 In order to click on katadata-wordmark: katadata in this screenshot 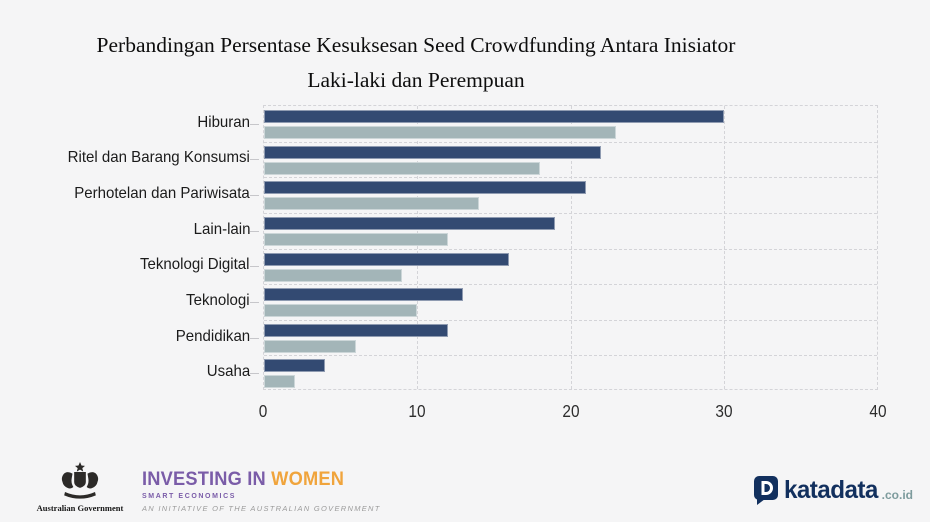, I will do `click(831, 489)`.